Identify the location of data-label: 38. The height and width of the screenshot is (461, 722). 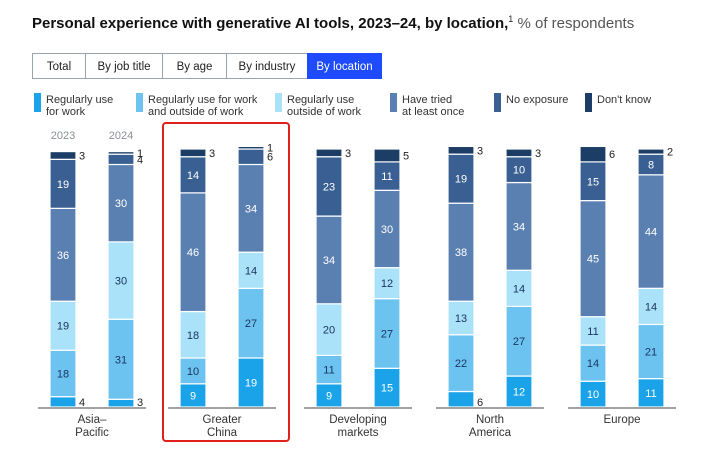
(461, 253).